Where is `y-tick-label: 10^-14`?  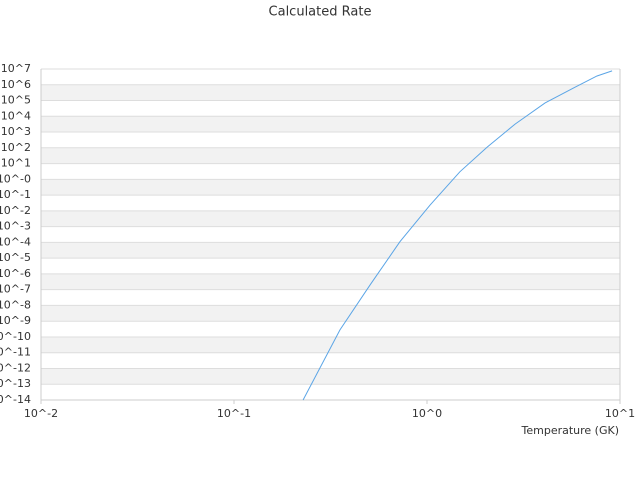 y-tick-label: 10^-14 is located at coordinates (15, 399).